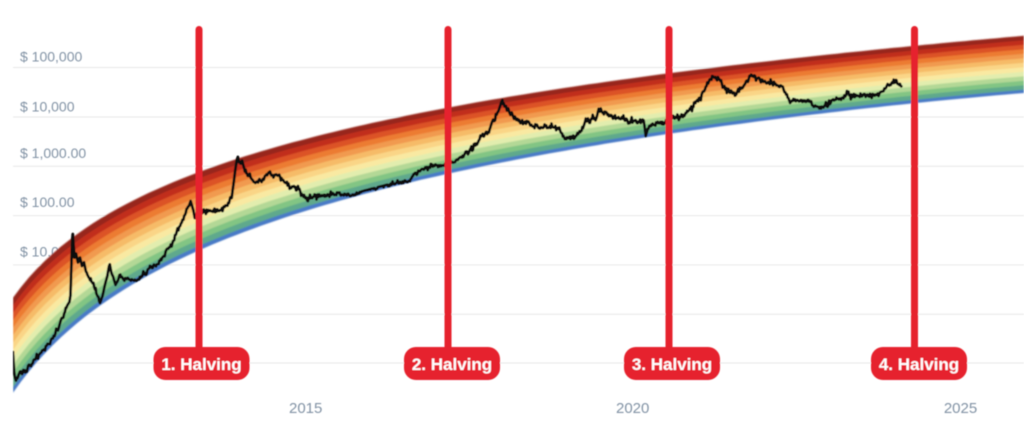  I want to click on svg-text: 2025, so click(960, 408).